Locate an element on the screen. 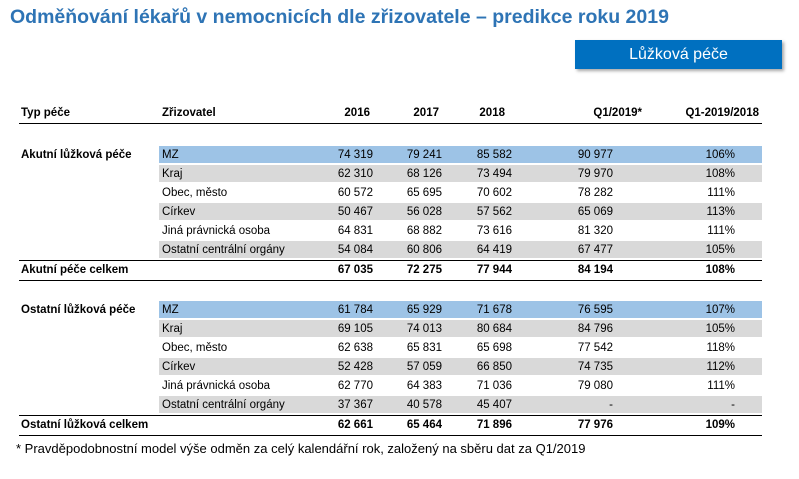  group-type-label: Ostatní lůžková péče is located at coordinates (78, 310).